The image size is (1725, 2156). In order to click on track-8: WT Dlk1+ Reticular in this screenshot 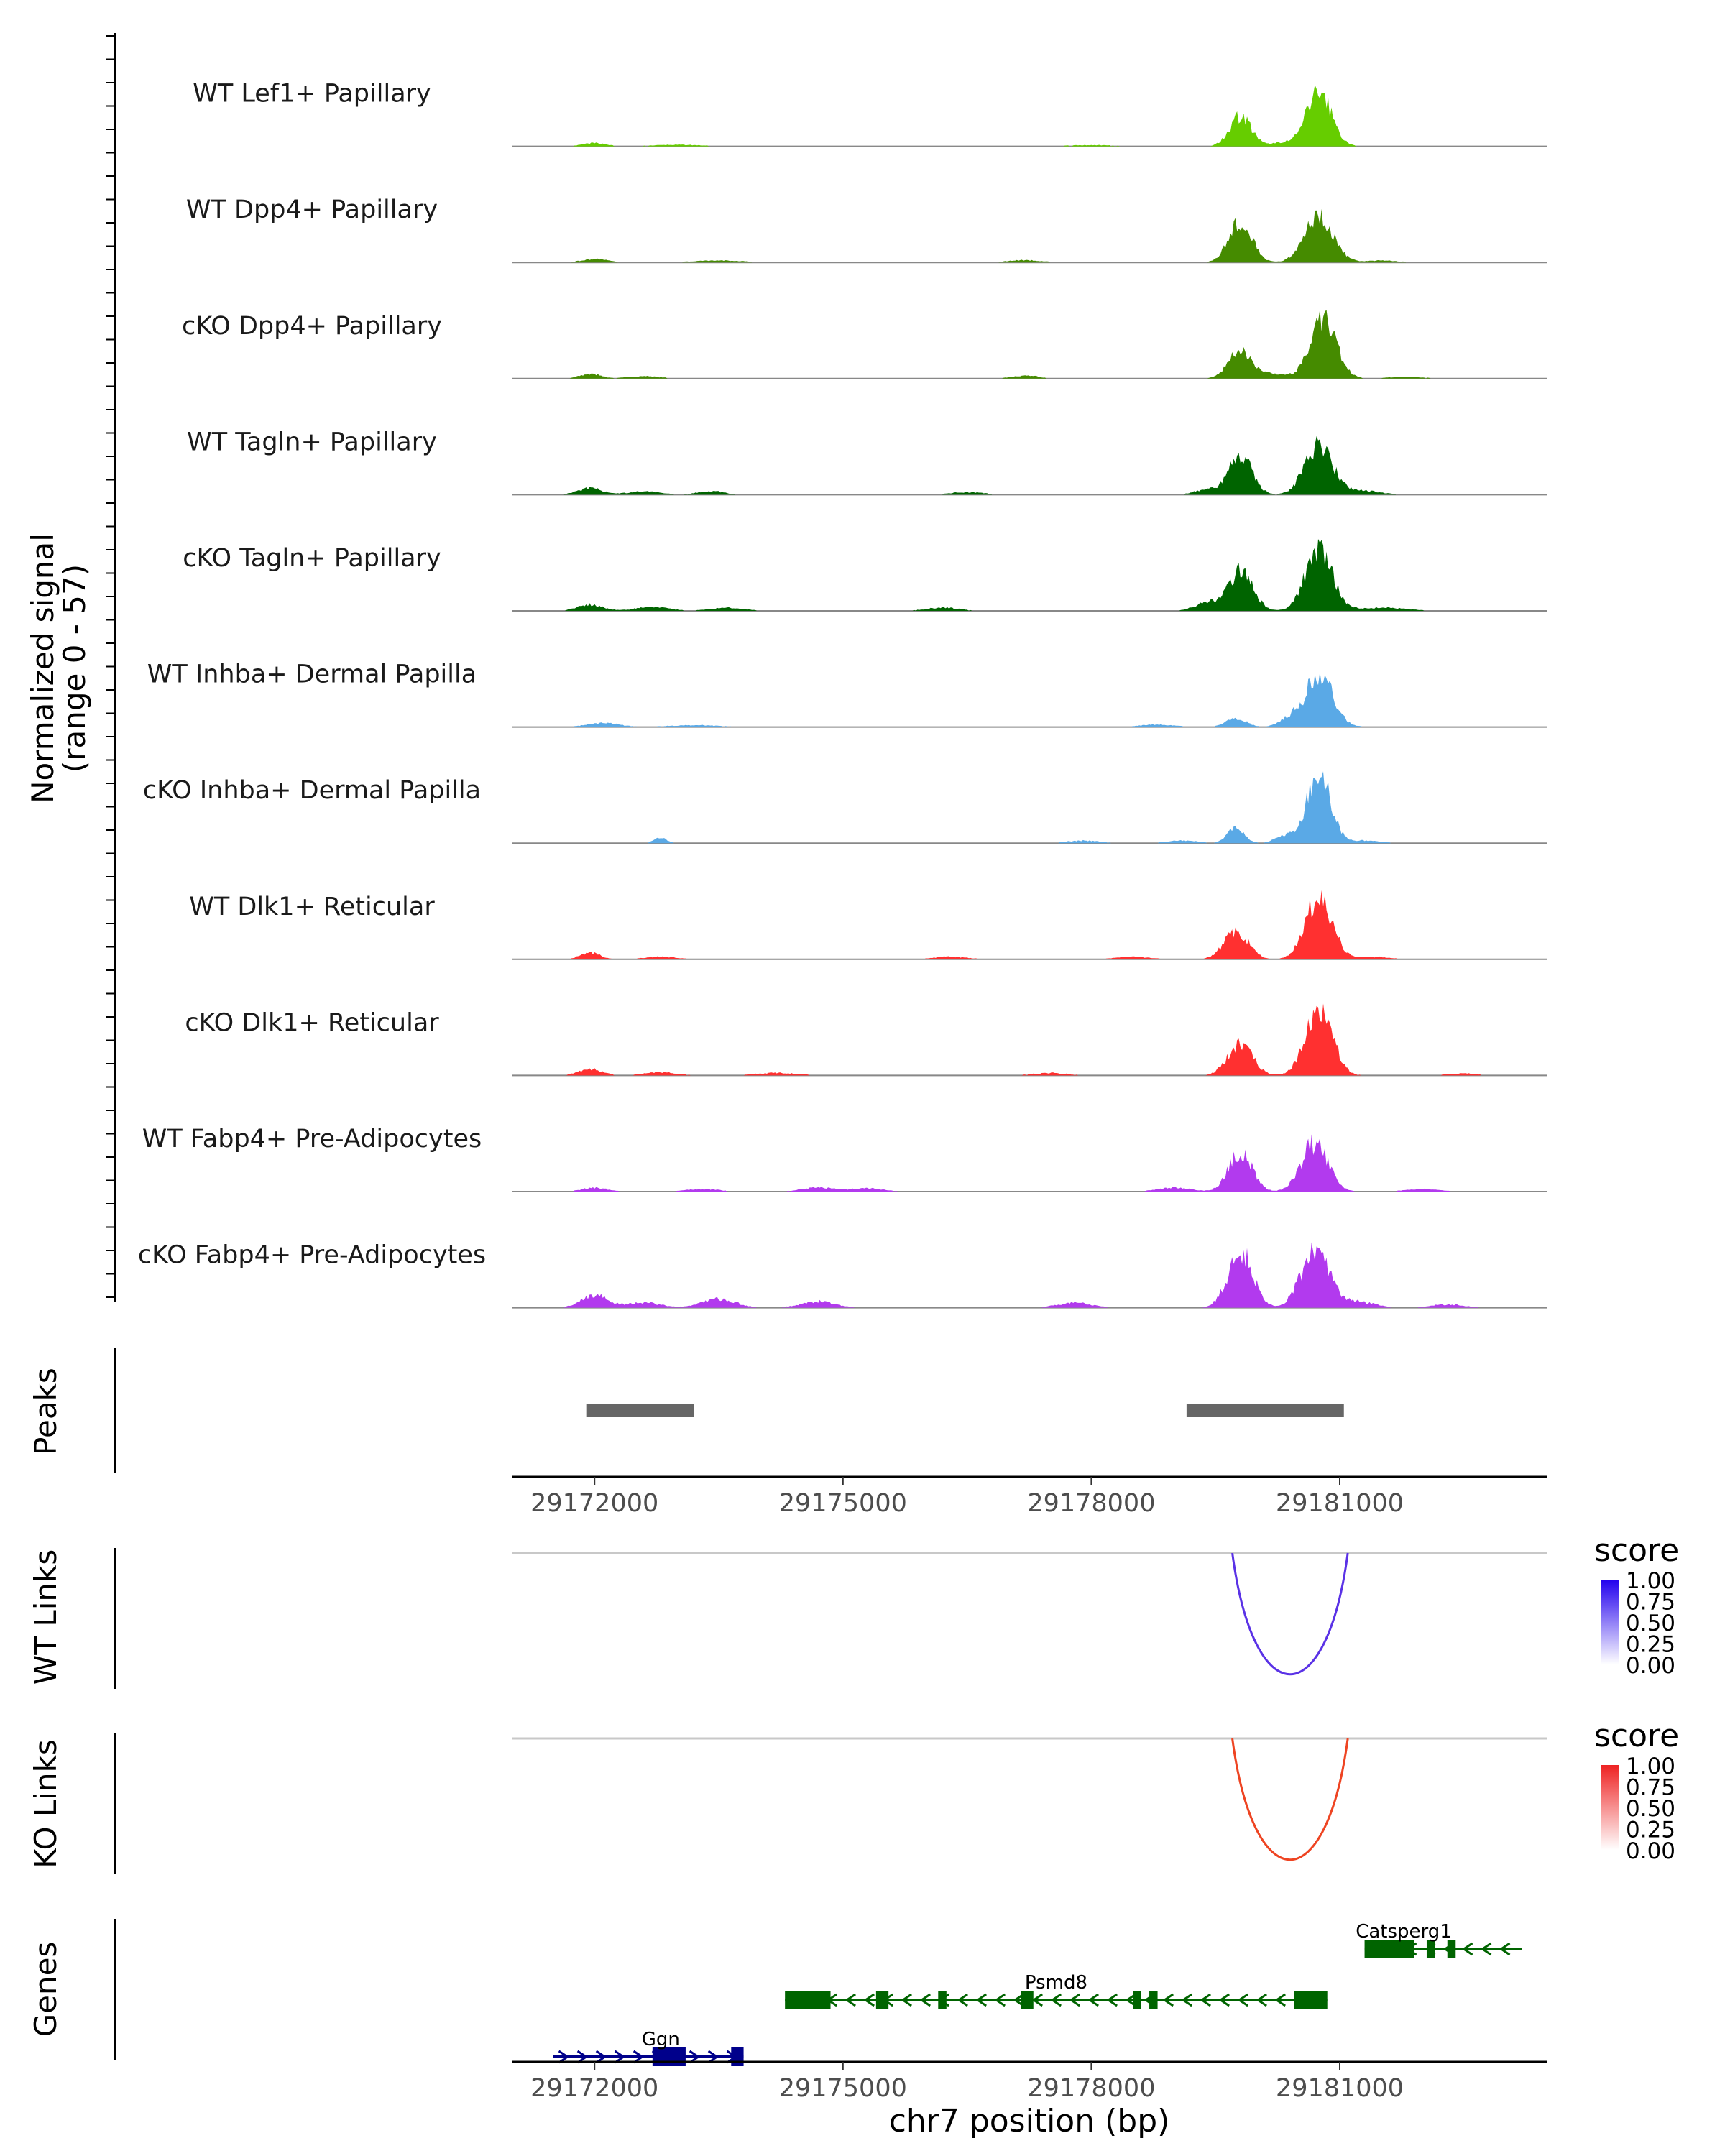, I will do `click(868, 925)`.